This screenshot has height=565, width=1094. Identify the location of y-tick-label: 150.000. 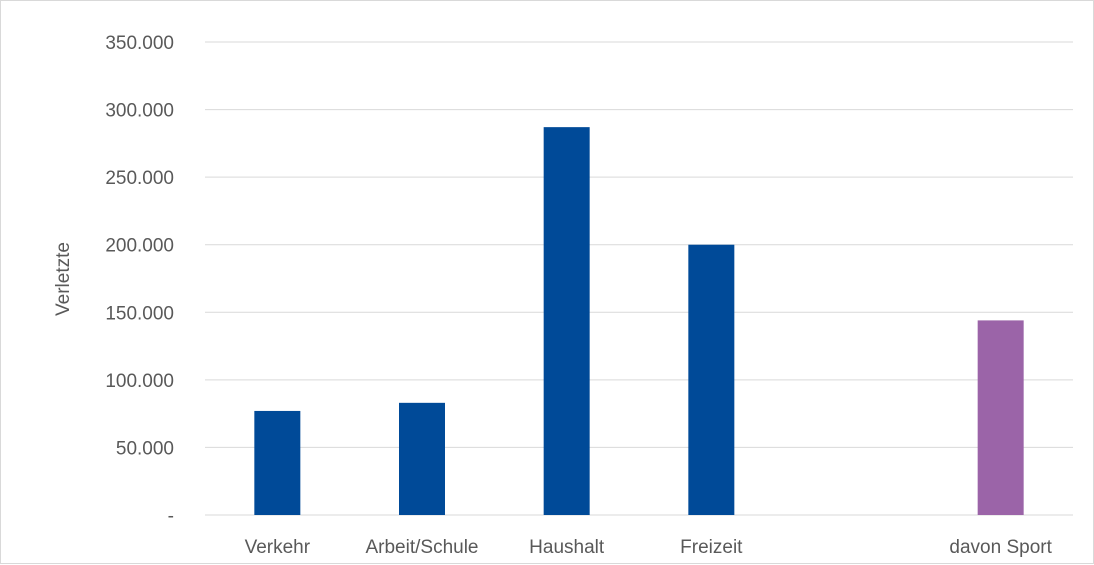
(139, 313).